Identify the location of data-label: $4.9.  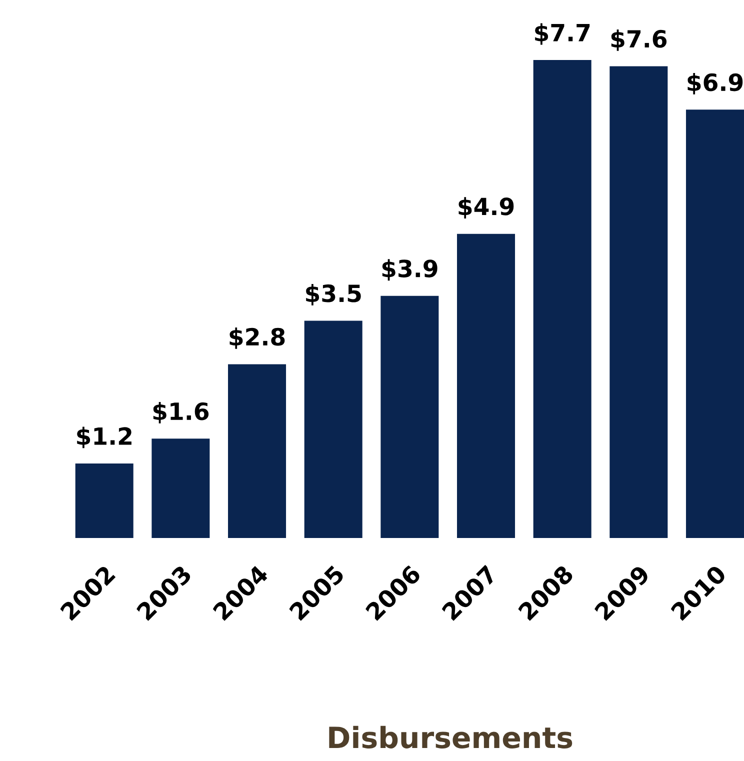
(486, 207).